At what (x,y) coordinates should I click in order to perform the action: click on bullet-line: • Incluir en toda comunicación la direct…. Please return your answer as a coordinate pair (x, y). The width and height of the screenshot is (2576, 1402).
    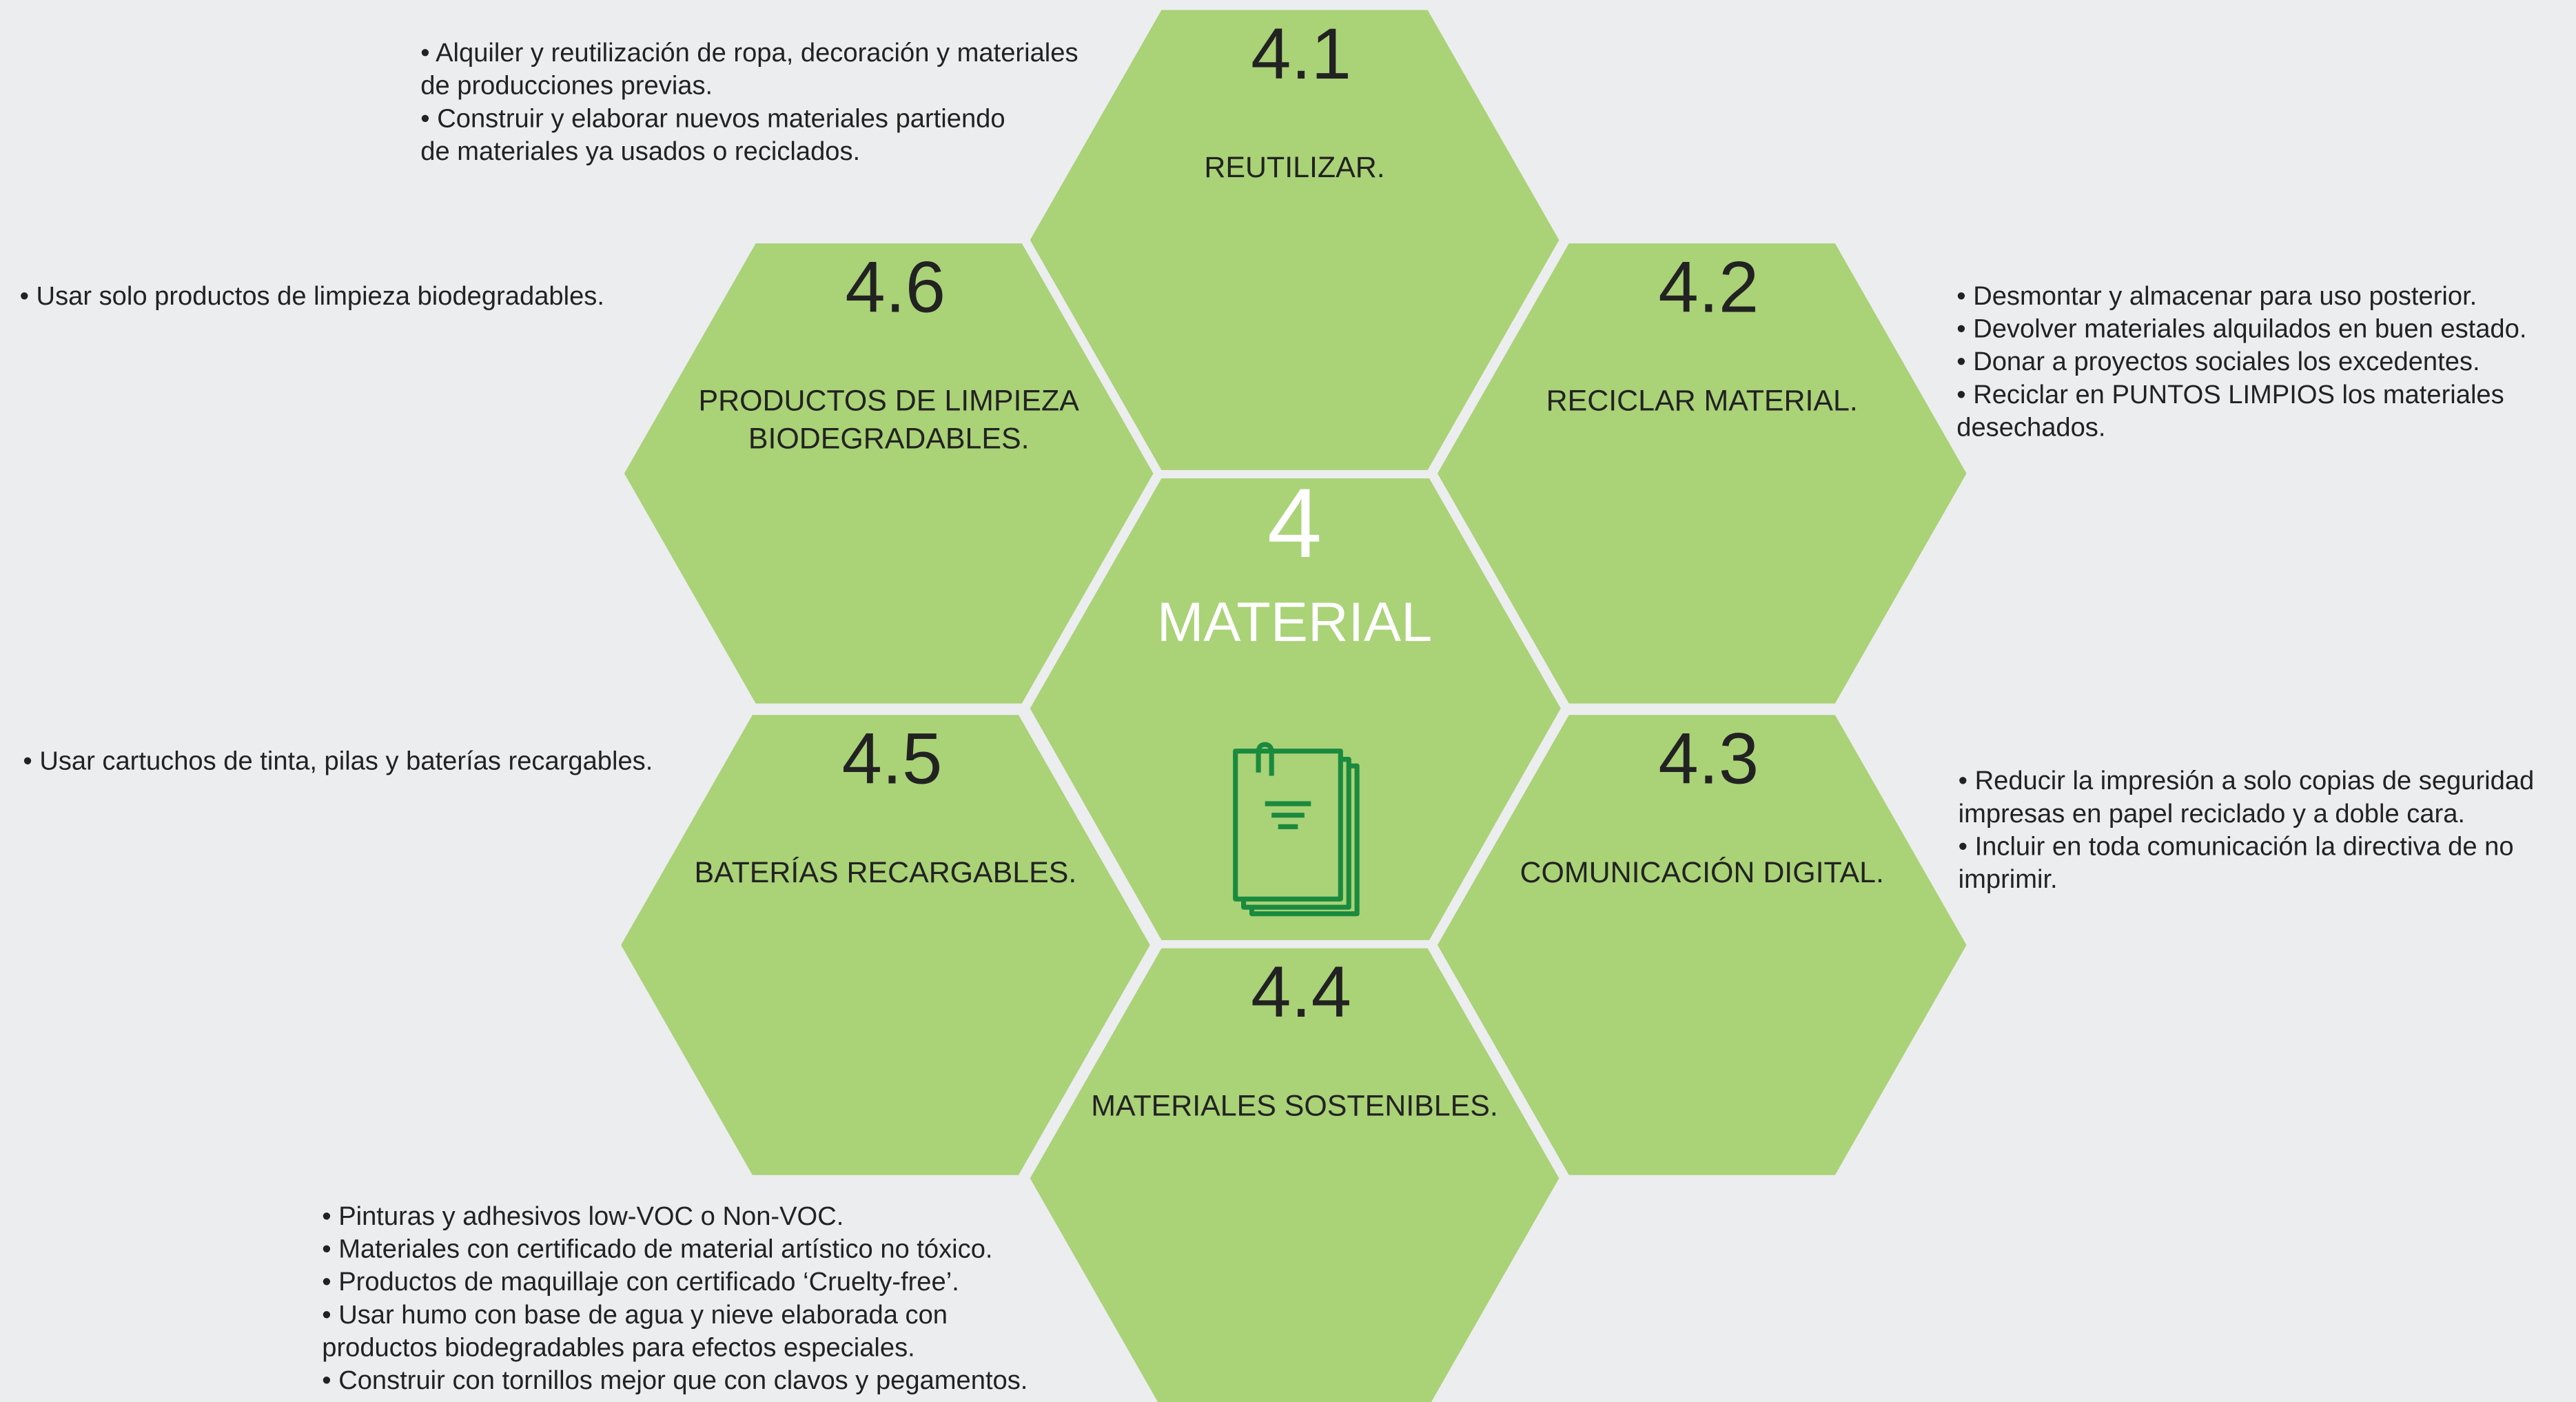
    Looking at the image, I should click on (2236, 846).